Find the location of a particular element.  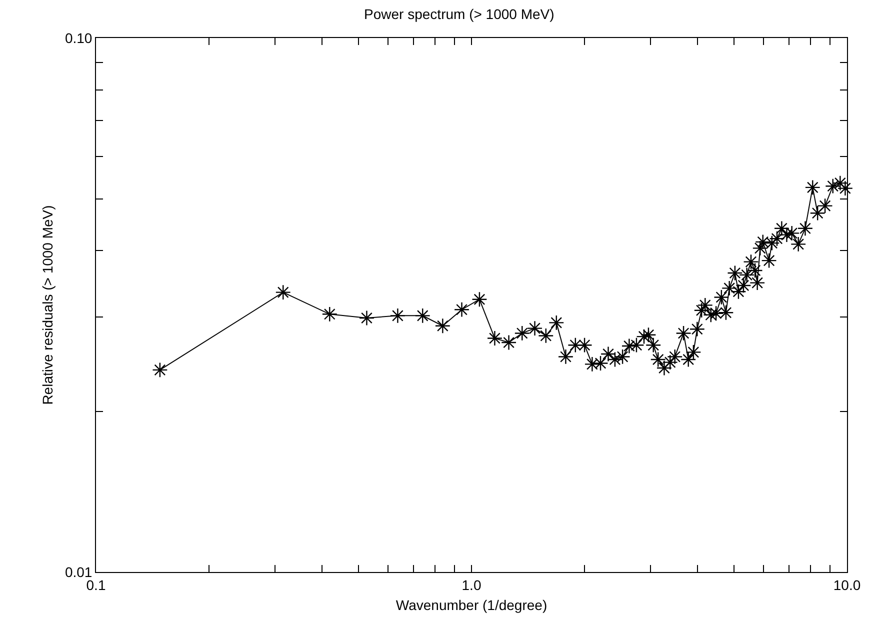

x-axis-title: Wavenumber (1/degree) is located at coordinates (472, 605).